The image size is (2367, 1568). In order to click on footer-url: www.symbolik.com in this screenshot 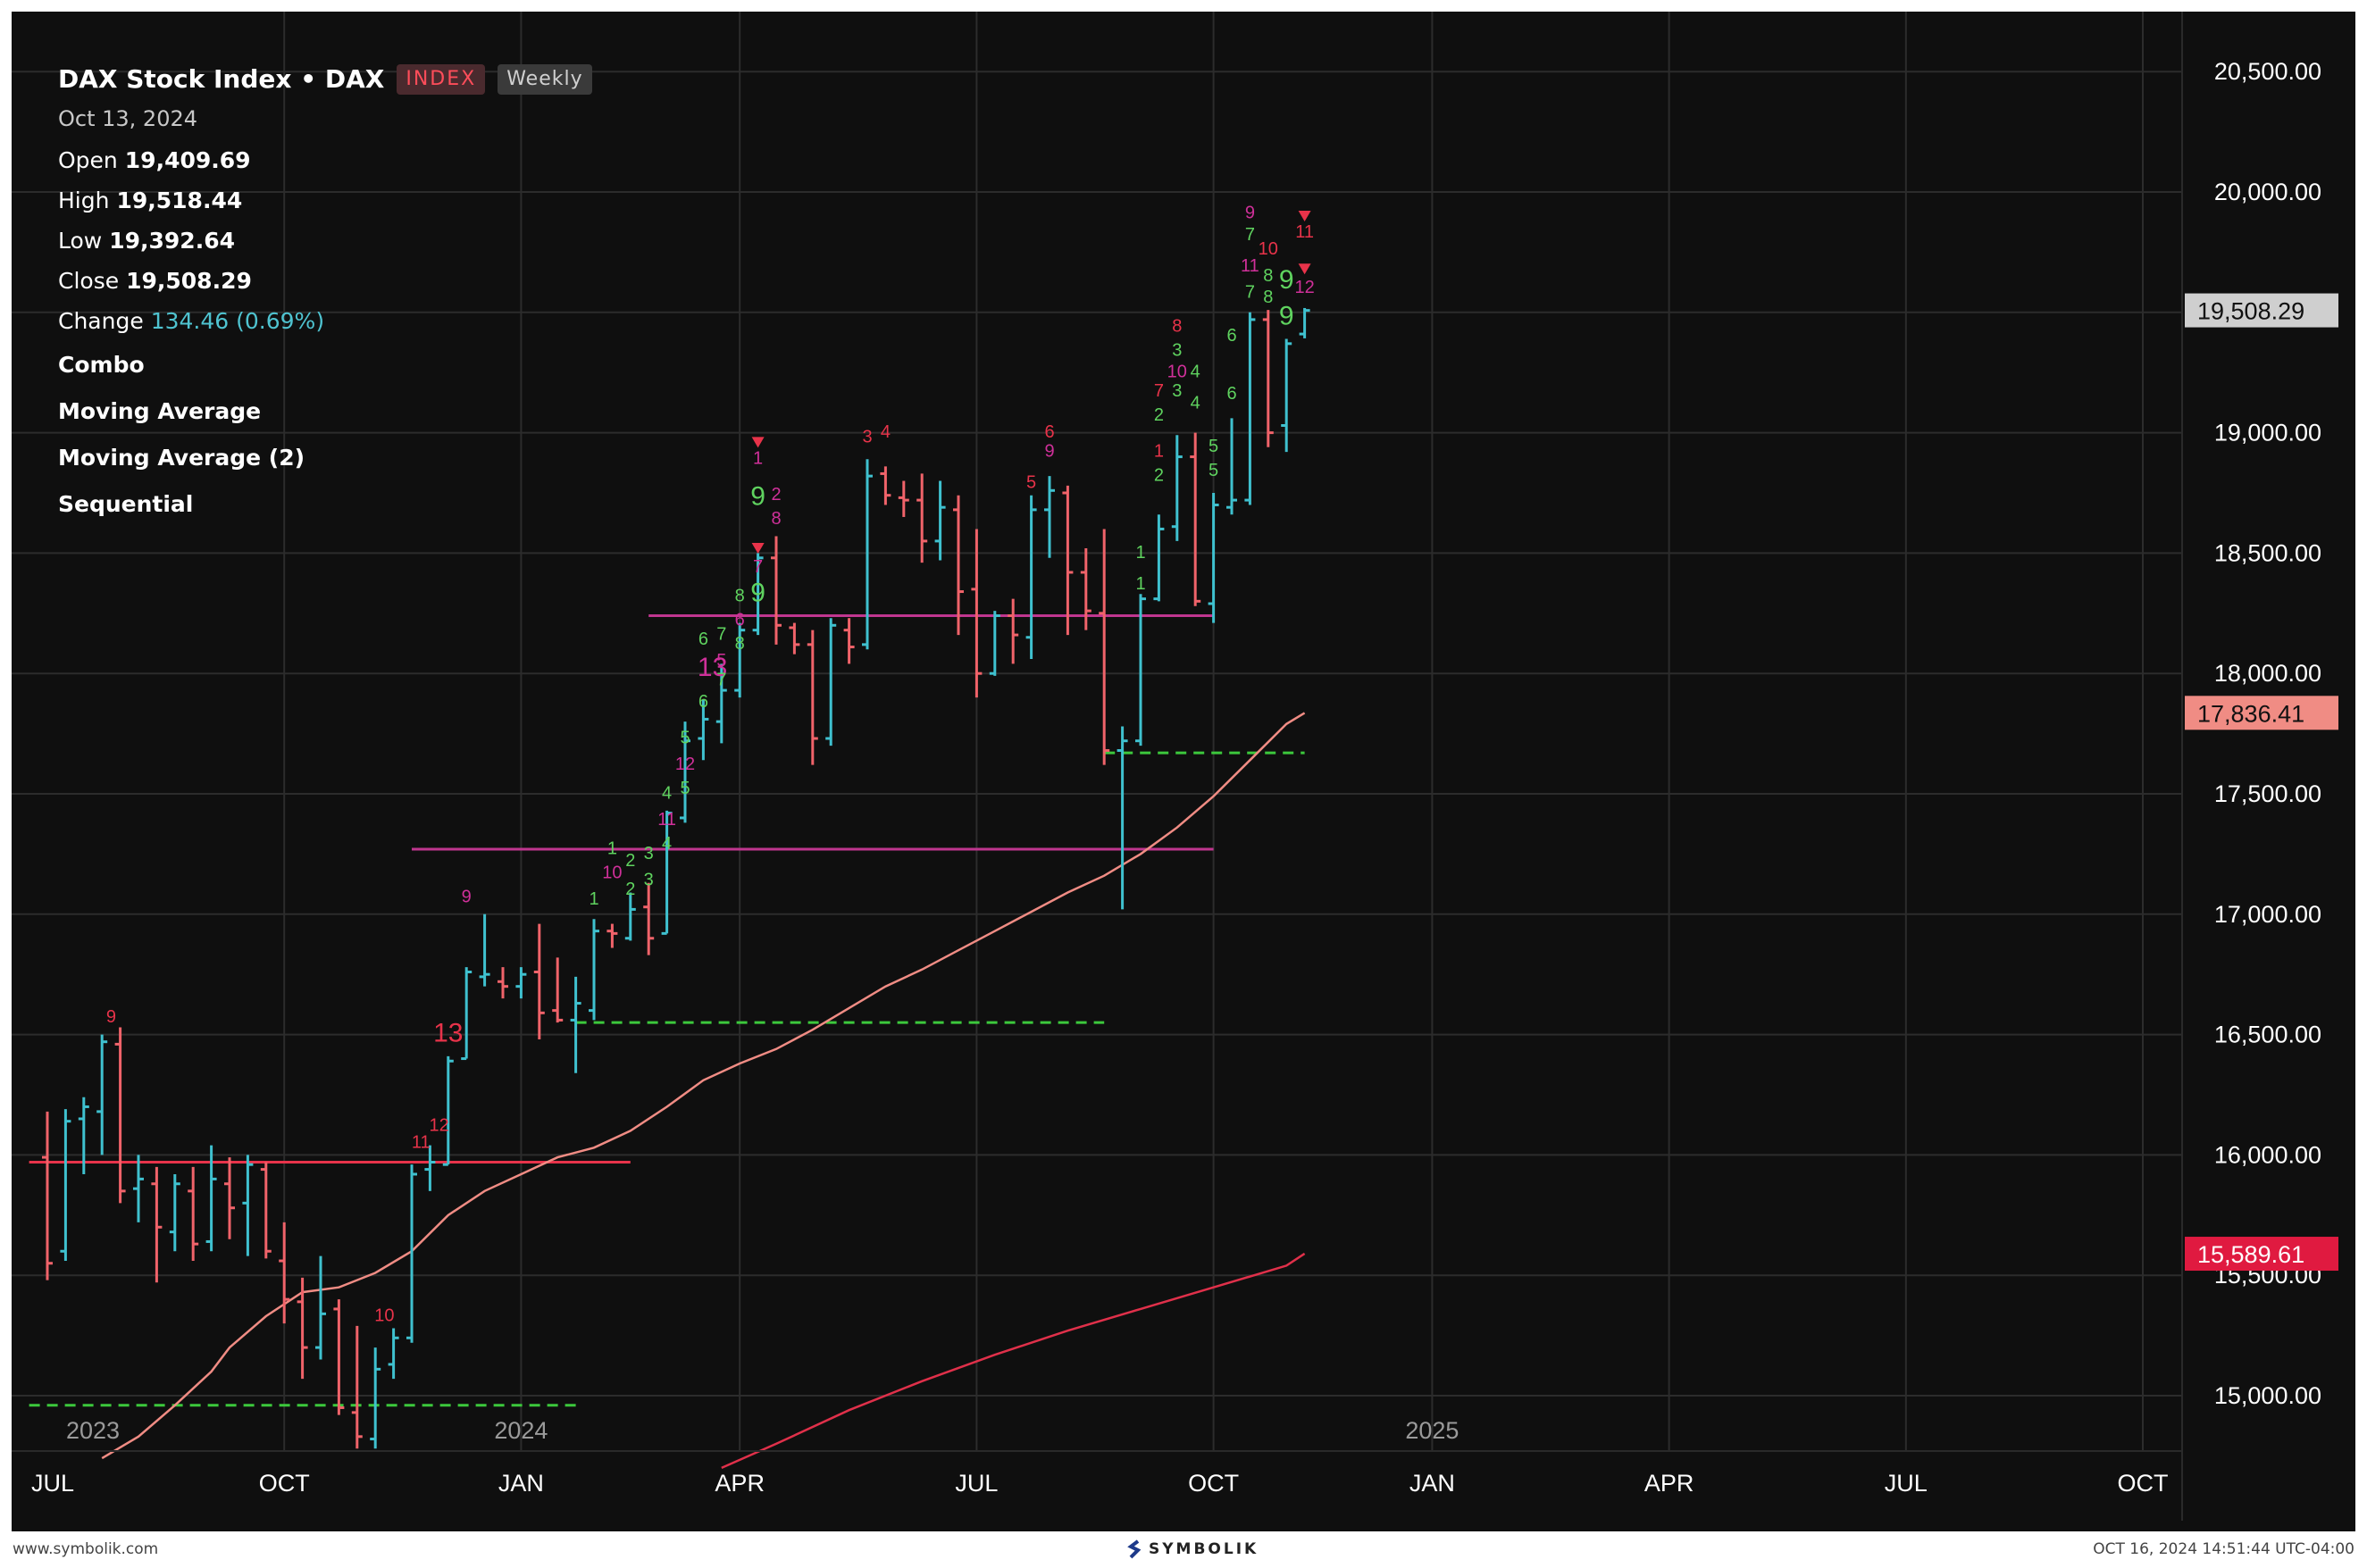, I will do `click(85, 1549)`.